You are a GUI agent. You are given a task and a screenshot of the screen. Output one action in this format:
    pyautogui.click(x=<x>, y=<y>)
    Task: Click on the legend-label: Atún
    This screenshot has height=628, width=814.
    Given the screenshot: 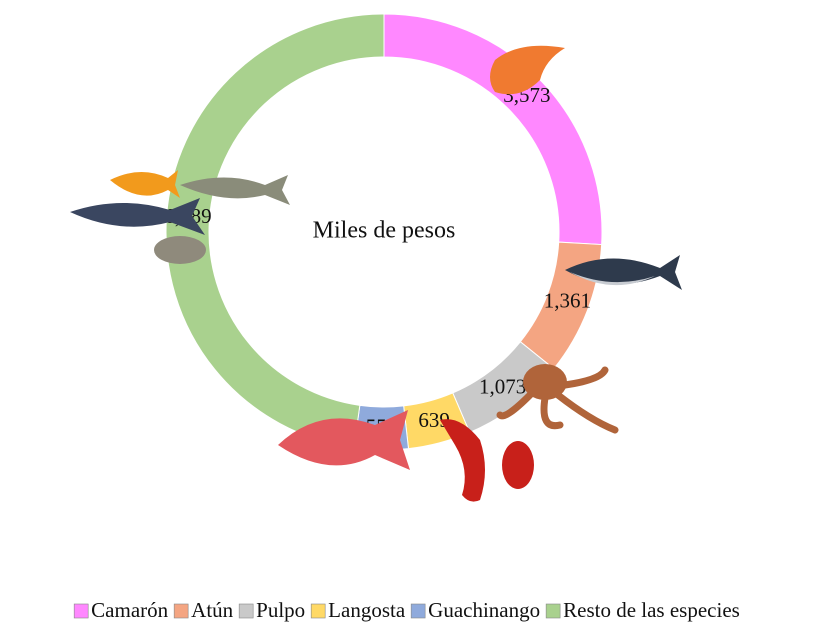 What is the action you would take?
    pyautogui.click(x=212, y=610)
    